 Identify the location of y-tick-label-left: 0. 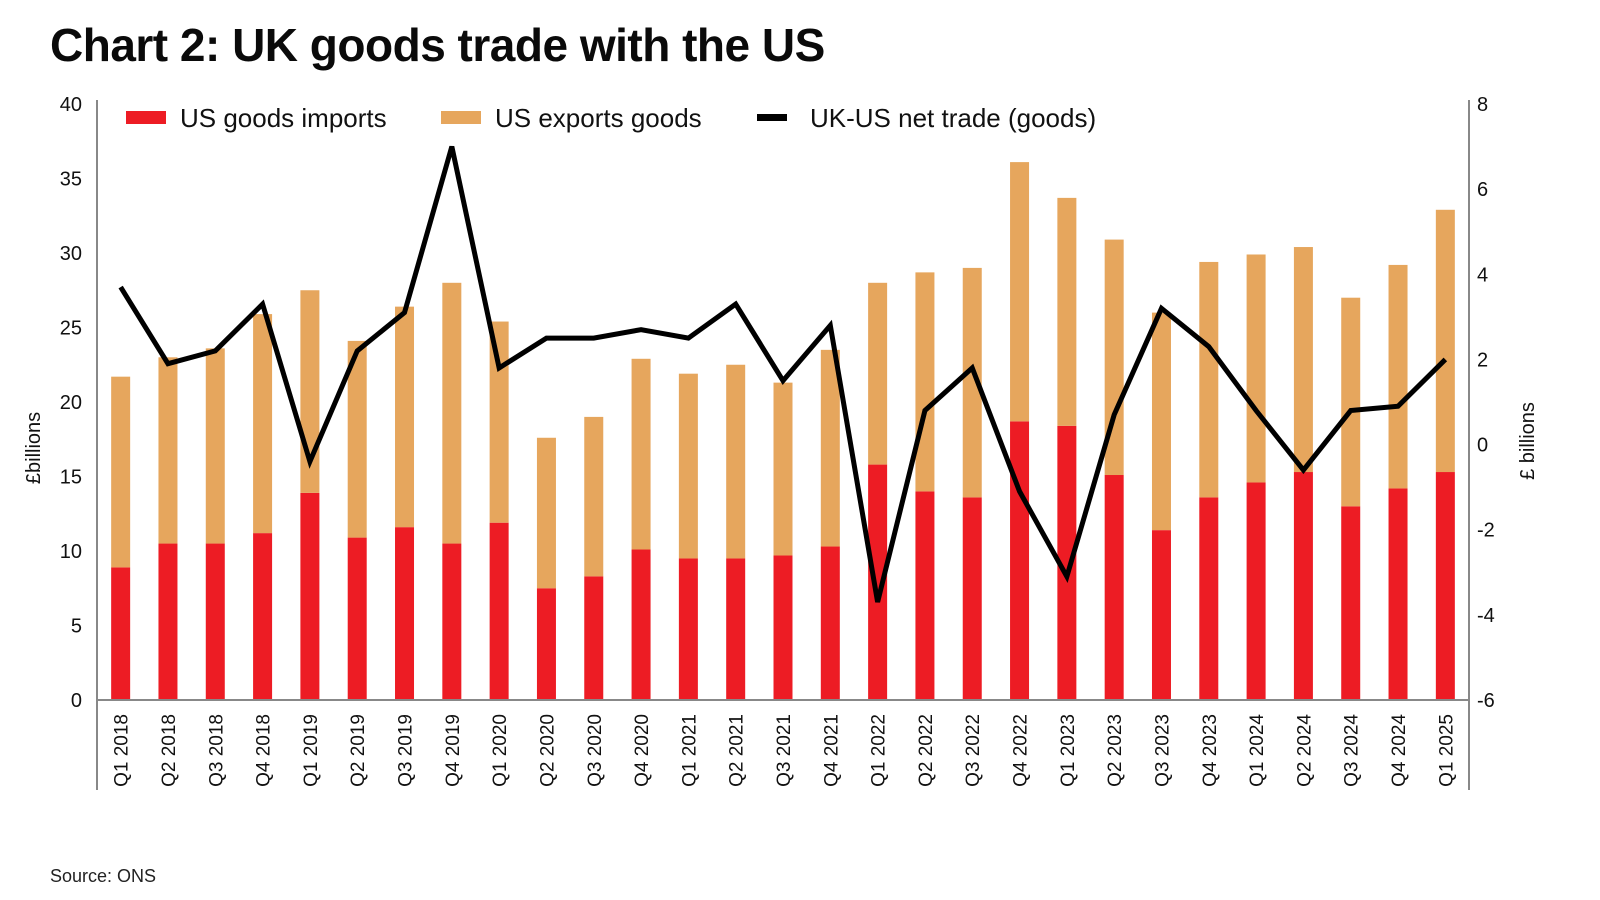
(76, 701).